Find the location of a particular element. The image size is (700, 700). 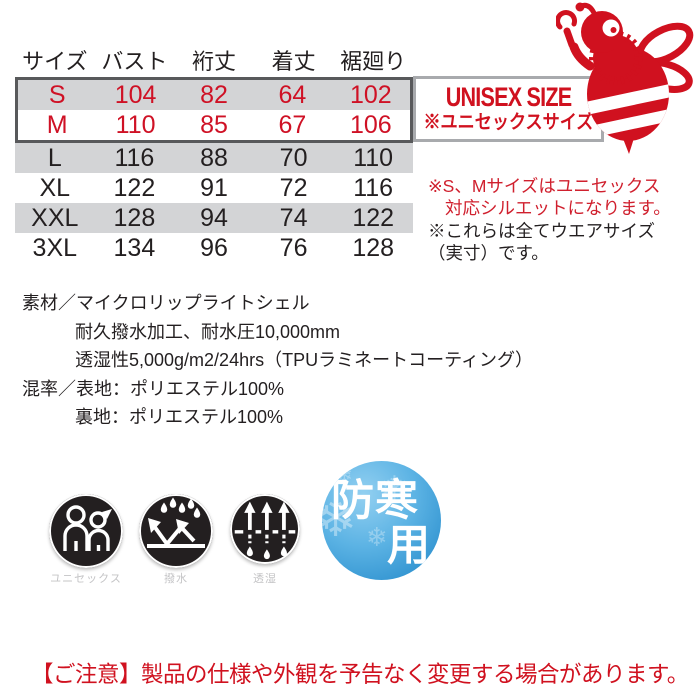

breathability-icon-label: 透湿 is located at coordinates (265, 579).